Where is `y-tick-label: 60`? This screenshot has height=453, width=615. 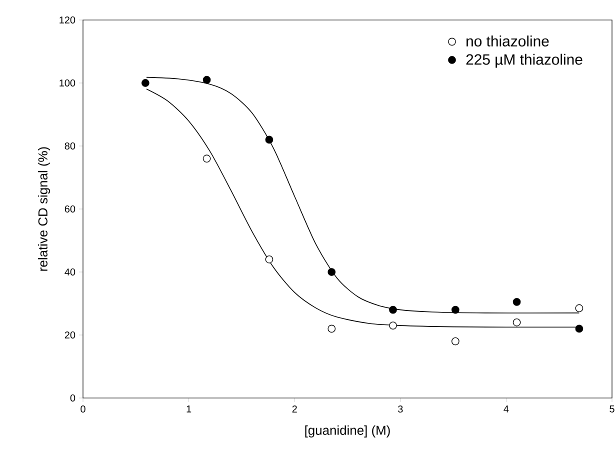 y-tick-label: 60 is located at coordinates (70, 209).